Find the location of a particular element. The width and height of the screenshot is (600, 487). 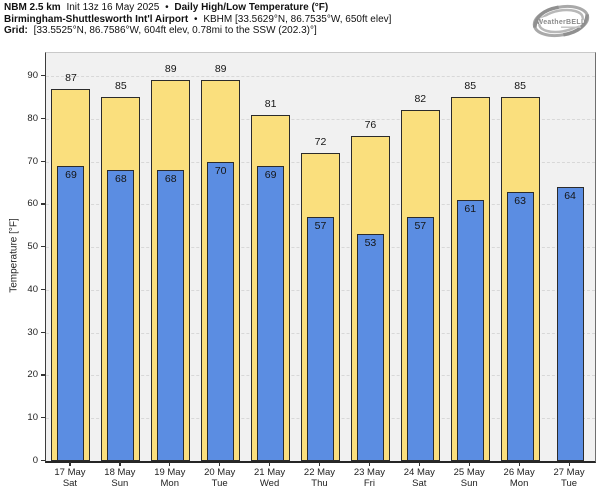

x-tick-date: 19 May is located at coordinates (170, 472).